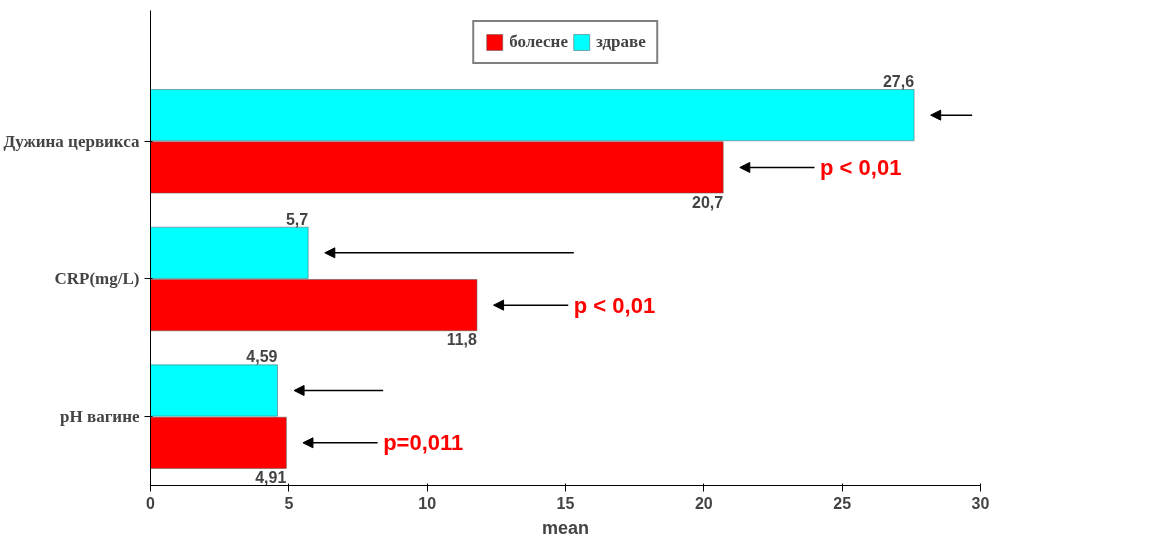  What do you see at coordinates (271, 477) in the screenshot?
I see `data-label: 4,91` at bounding box center [271, 477].